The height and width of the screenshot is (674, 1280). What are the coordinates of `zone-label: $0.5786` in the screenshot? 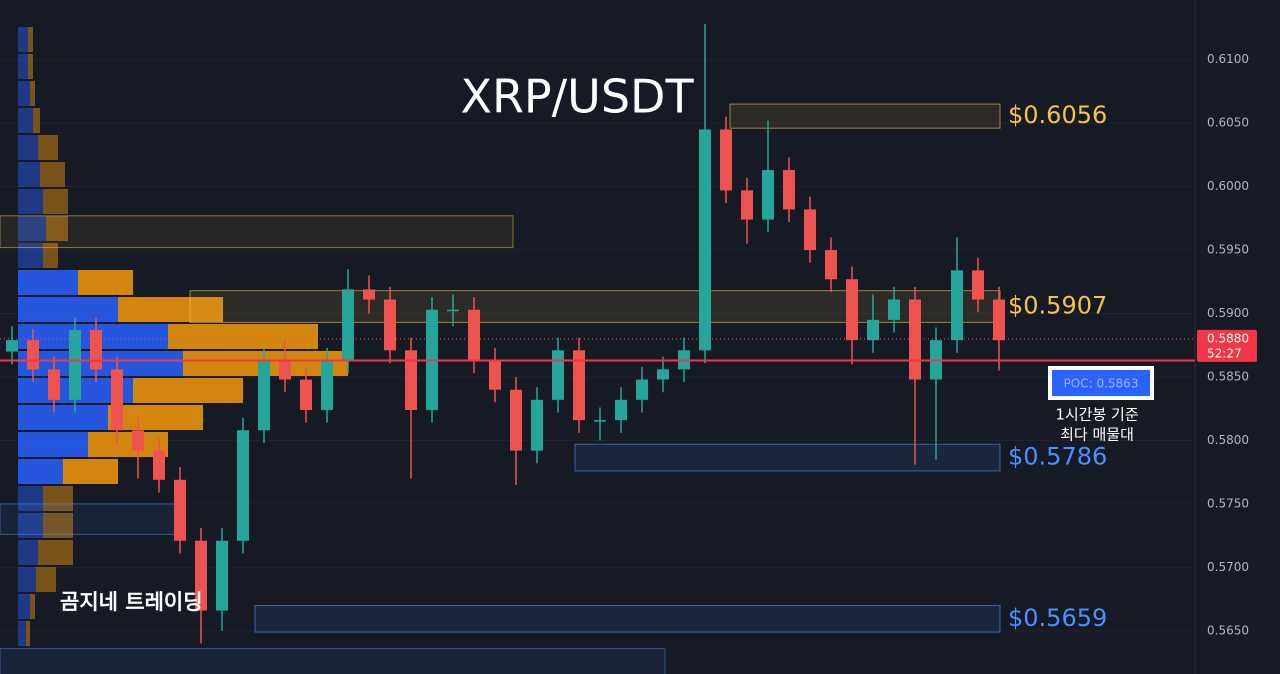 It's located at (1057, 457).